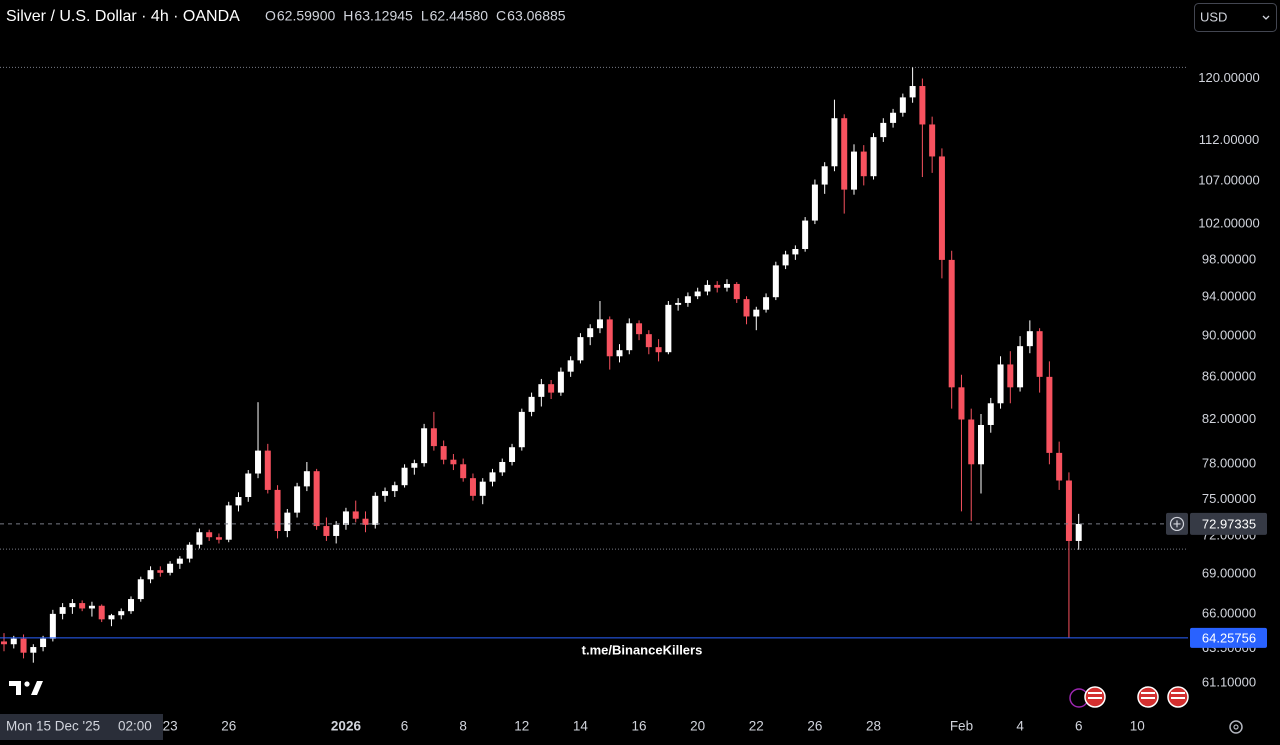 This screenshot has width=1280, height=745. What do you see at coordinates (1228, 223) in the screenshot?
I see `y-tick-label: 102.00000` at bounding box center [1228, 223].